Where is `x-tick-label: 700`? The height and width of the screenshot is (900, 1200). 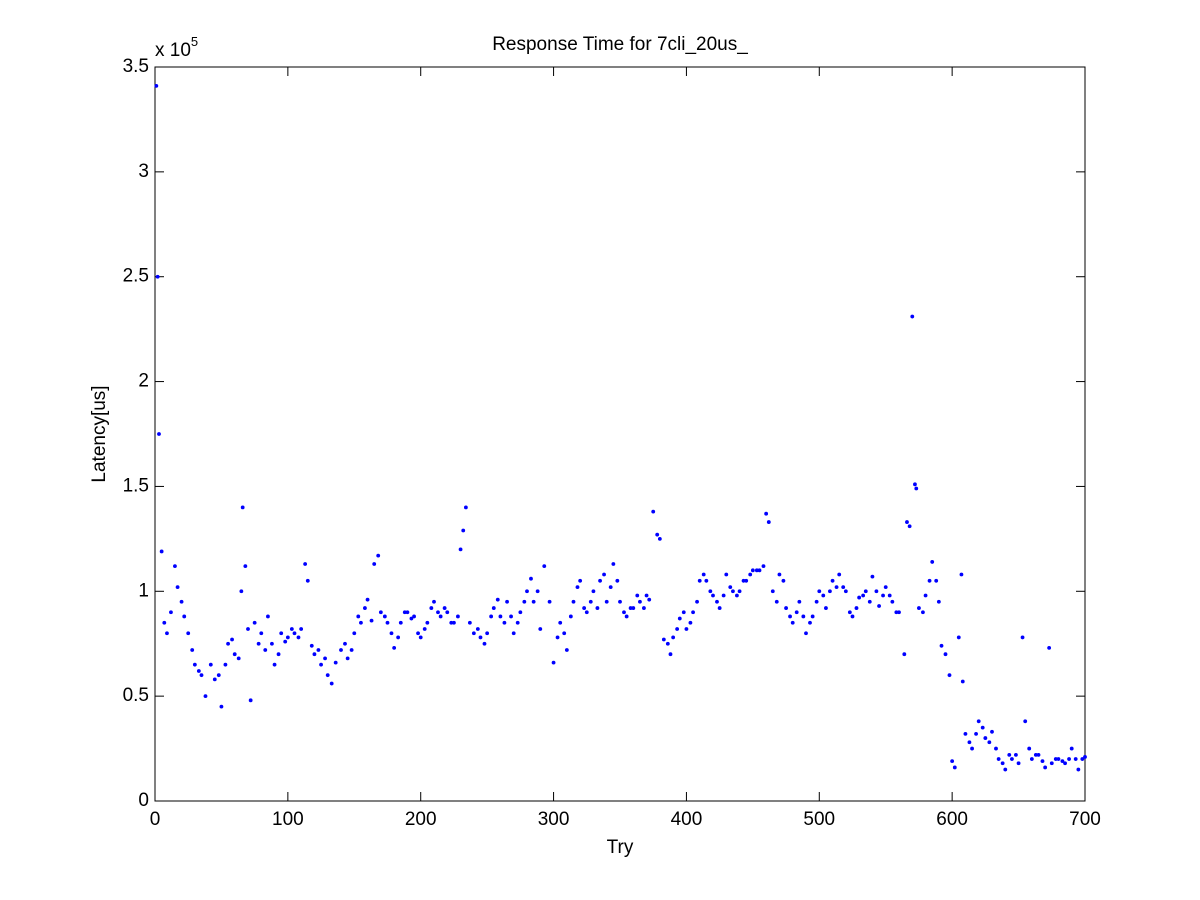 x-tick-label: 700 is located at coordinates (1085, 819).